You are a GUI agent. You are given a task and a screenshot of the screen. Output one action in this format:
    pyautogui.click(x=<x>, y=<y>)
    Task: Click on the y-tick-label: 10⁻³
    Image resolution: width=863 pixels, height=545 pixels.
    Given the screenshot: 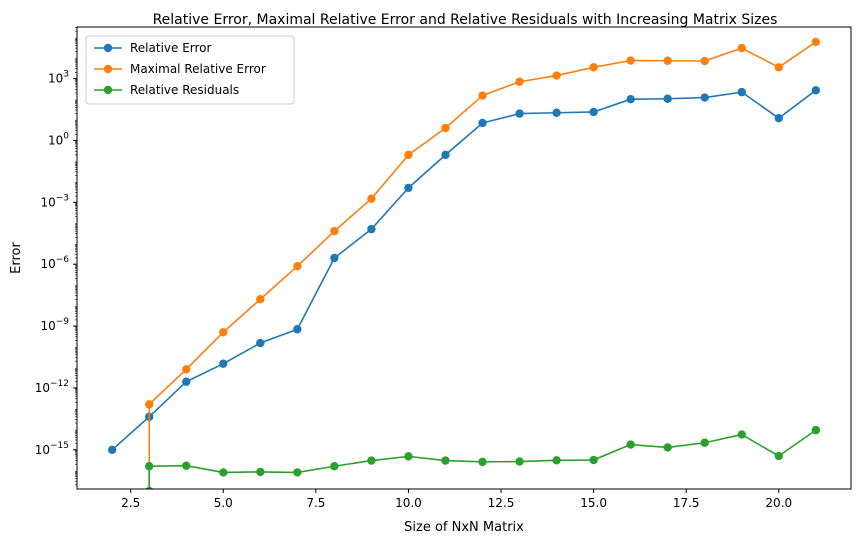 What is the action you would take?
    pyautogui.click(x=54, y=201)
    